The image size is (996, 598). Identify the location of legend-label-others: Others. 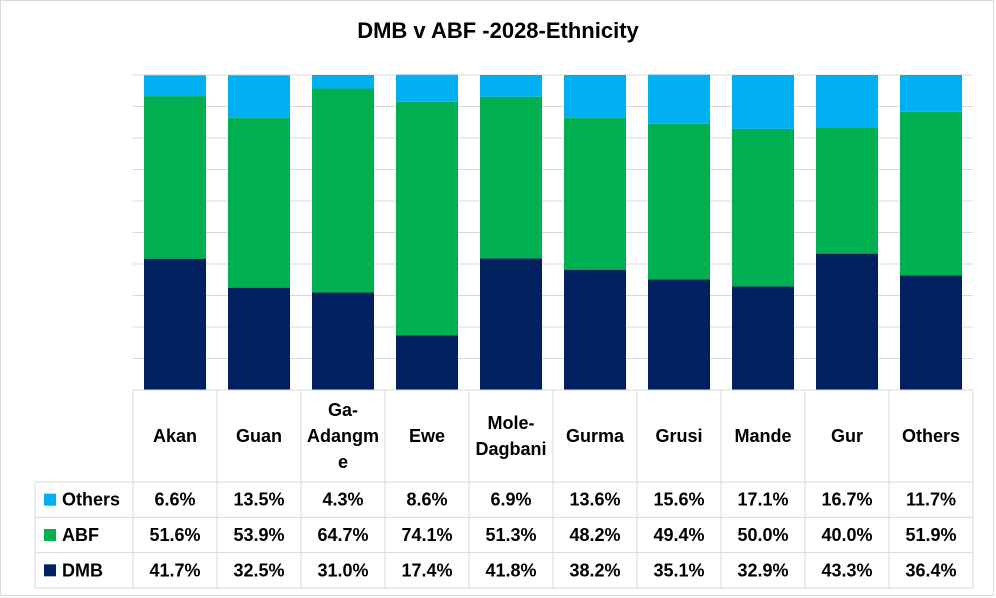
(91, 500).